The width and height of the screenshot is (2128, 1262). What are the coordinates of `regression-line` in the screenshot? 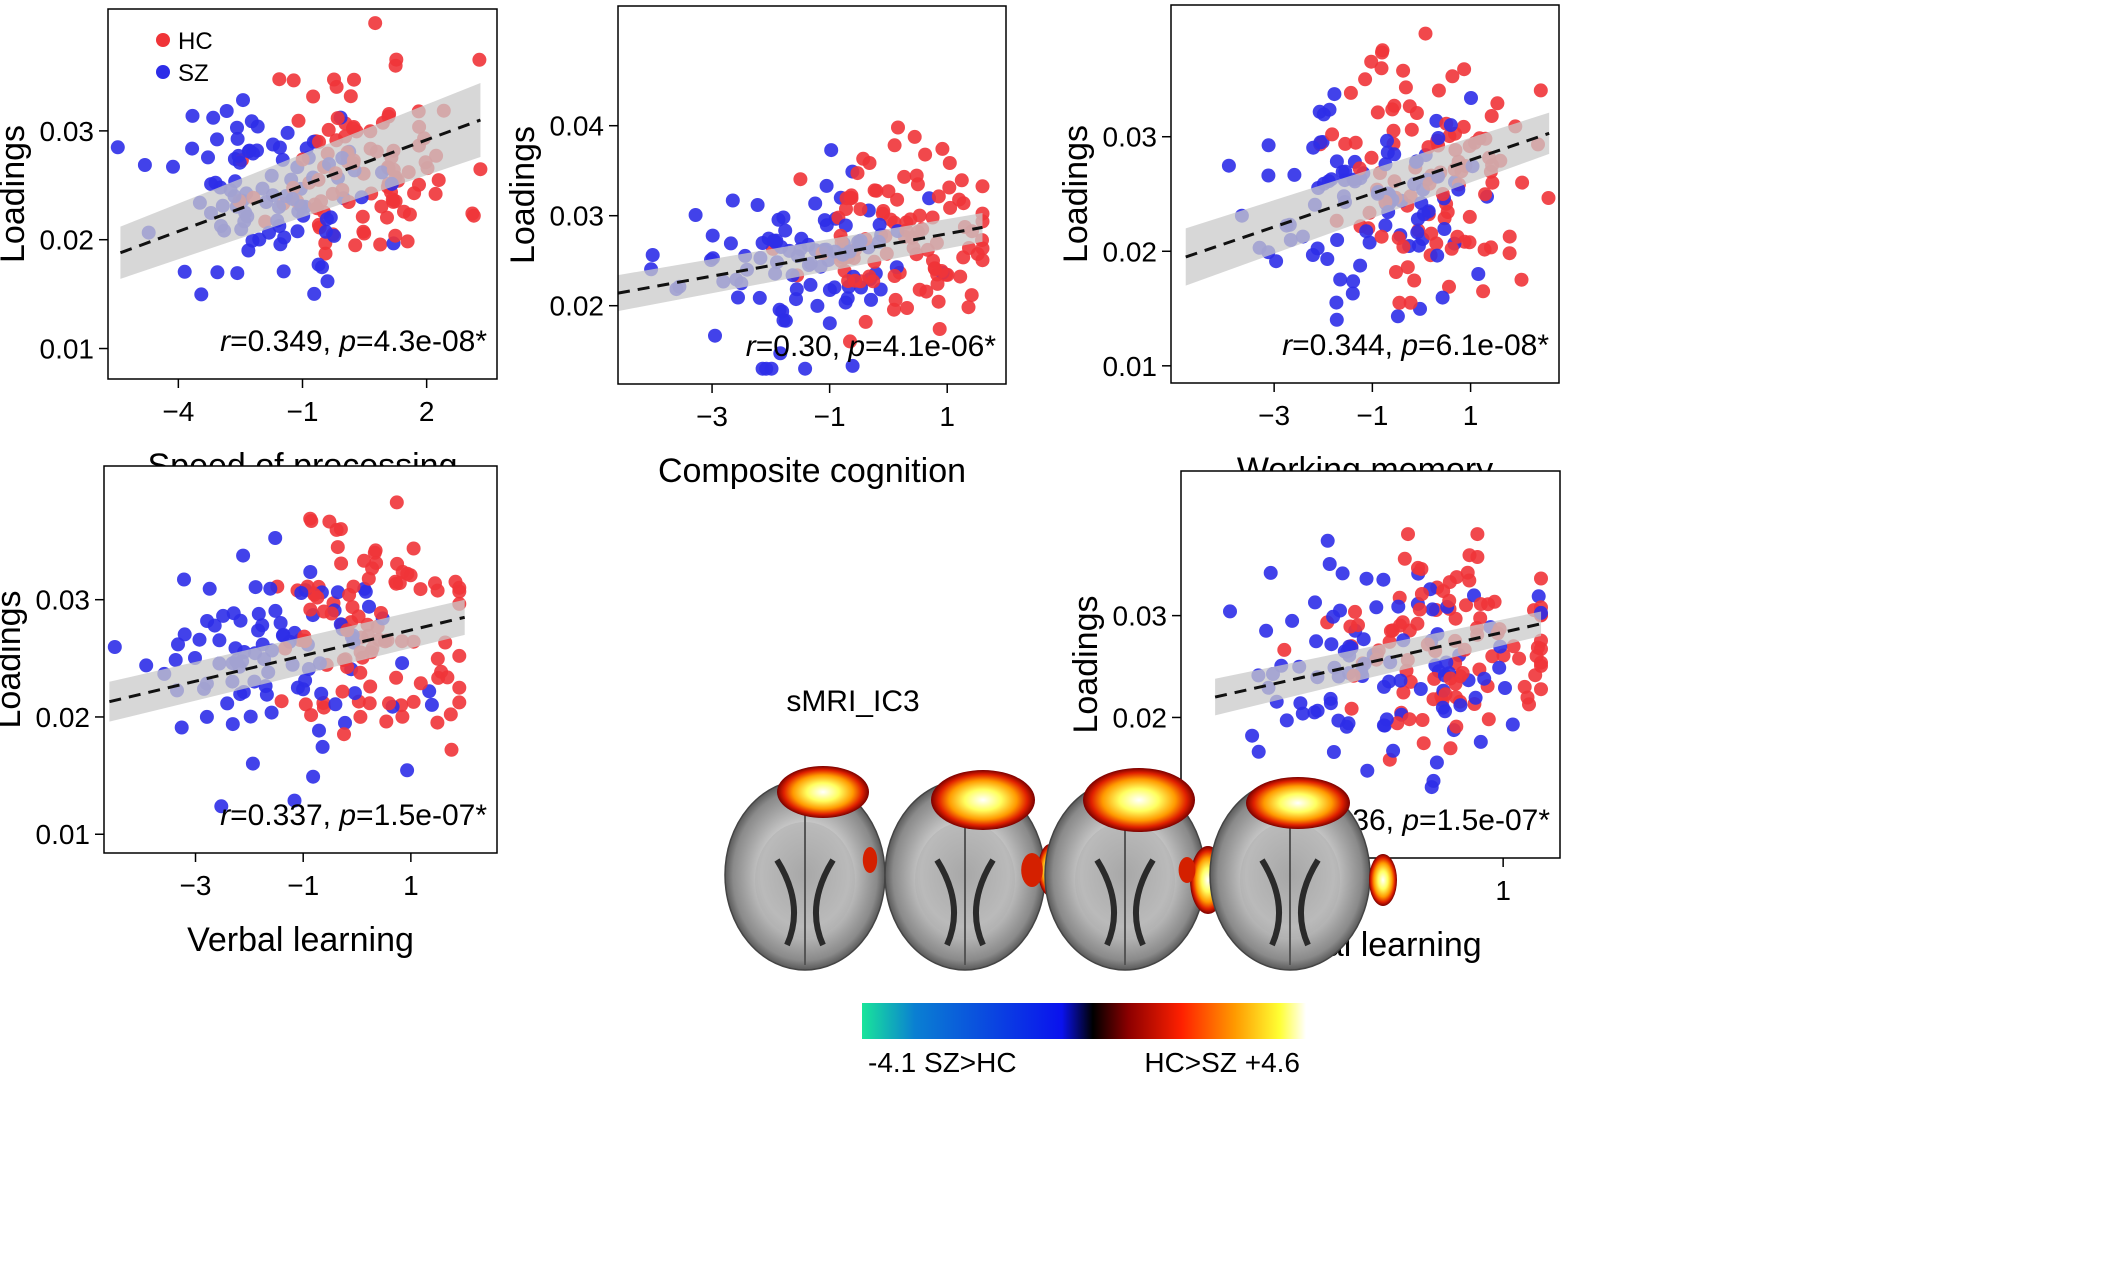 It's located at (800, 260).